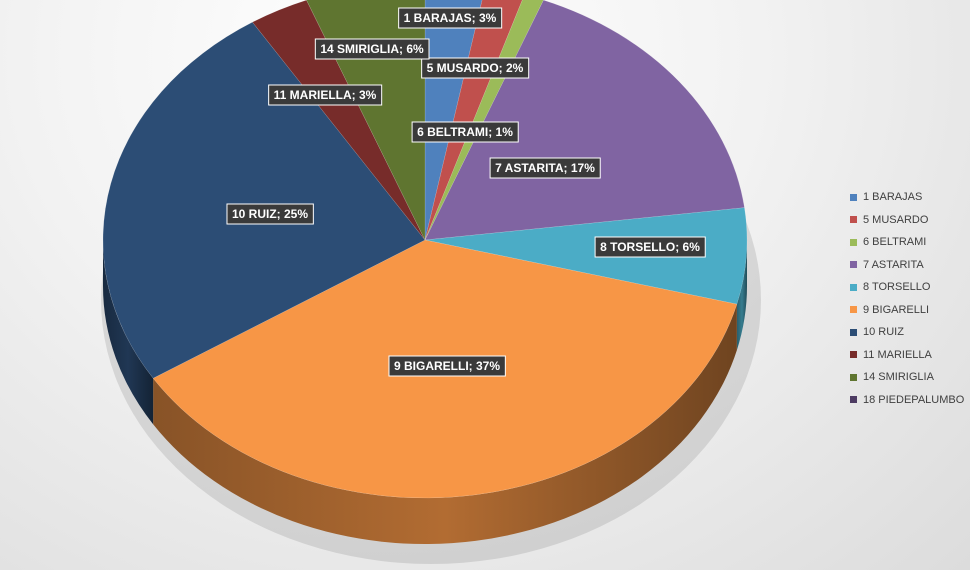  I want to click on legend-label: 8 TORSELLO, so click(897, 287).